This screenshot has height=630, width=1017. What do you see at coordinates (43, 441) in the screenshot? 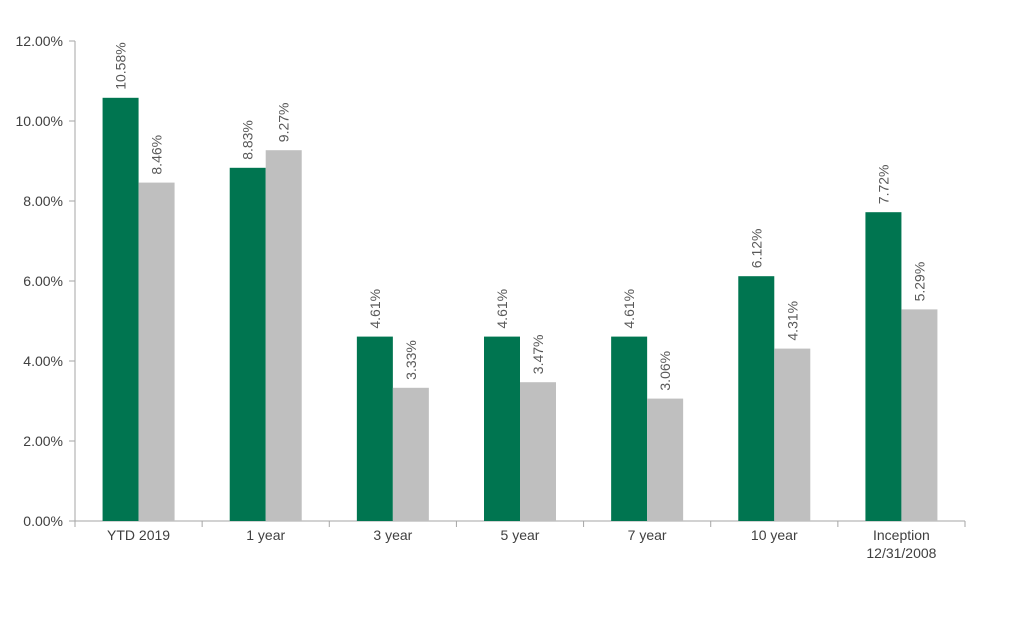
I see `y-tick-label: 2.00%` at bounding box center [43, 441].